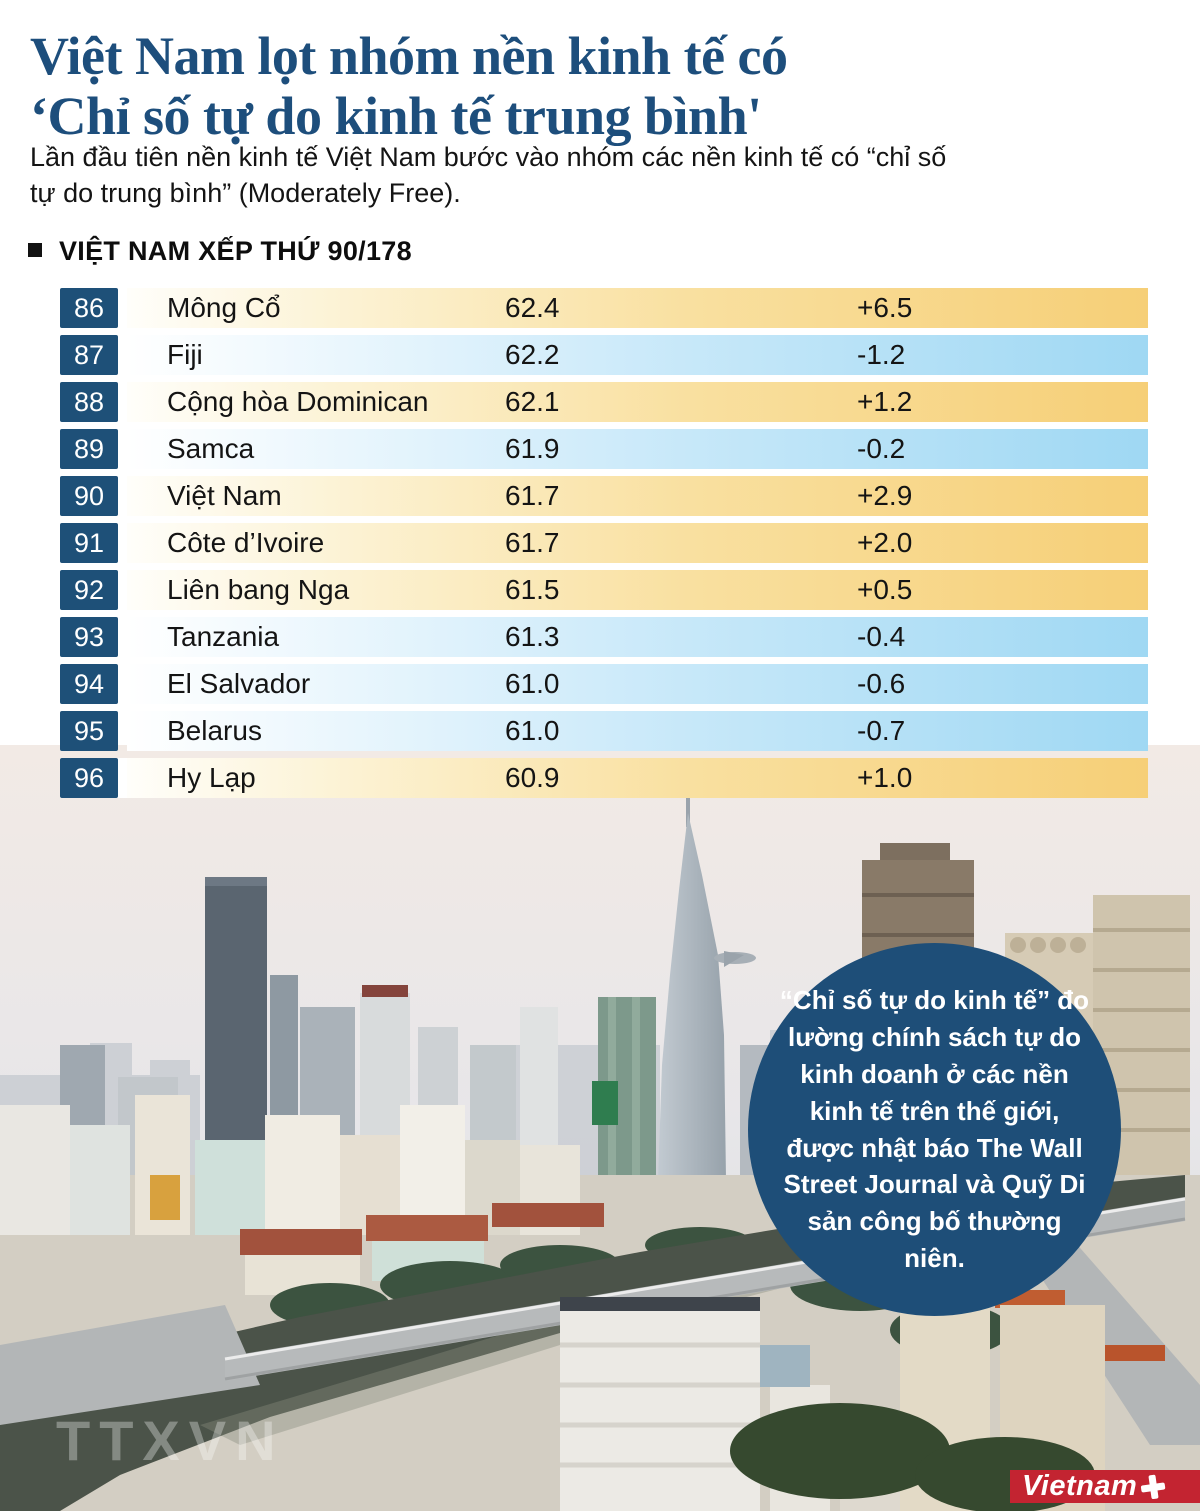  Describe the element at coordinates (881, 683) in the screenshot. I see `change-value: -0.6` at that location.